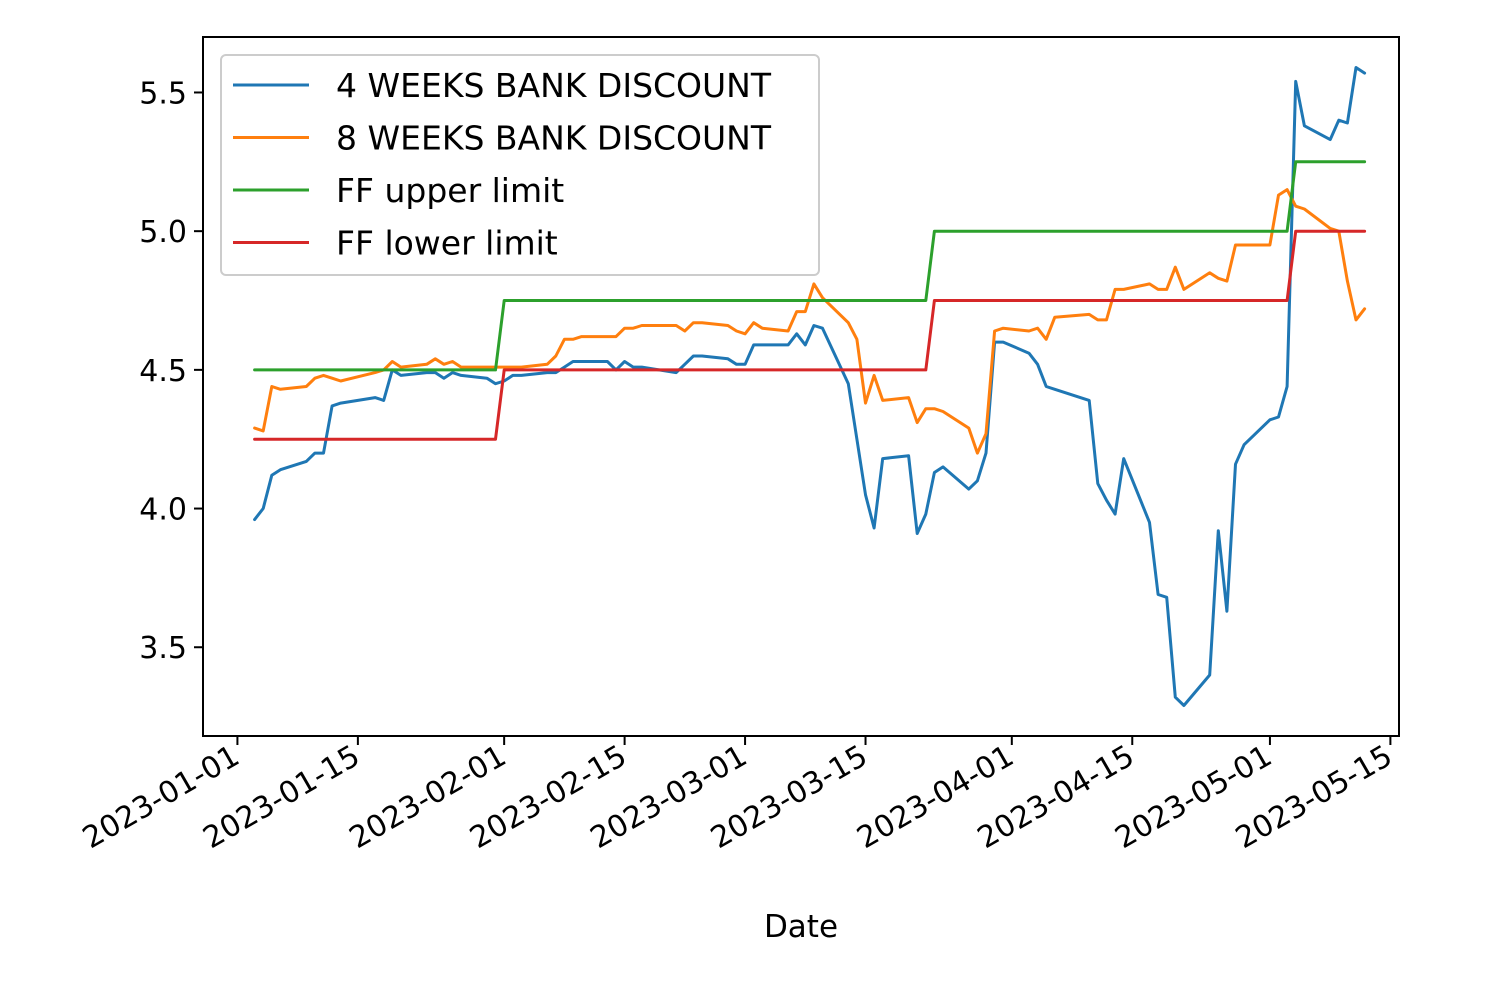 The height and width of the screenshot is (990, 1502). I want to click on legend-label: FF upper limit, so click(450, 190).